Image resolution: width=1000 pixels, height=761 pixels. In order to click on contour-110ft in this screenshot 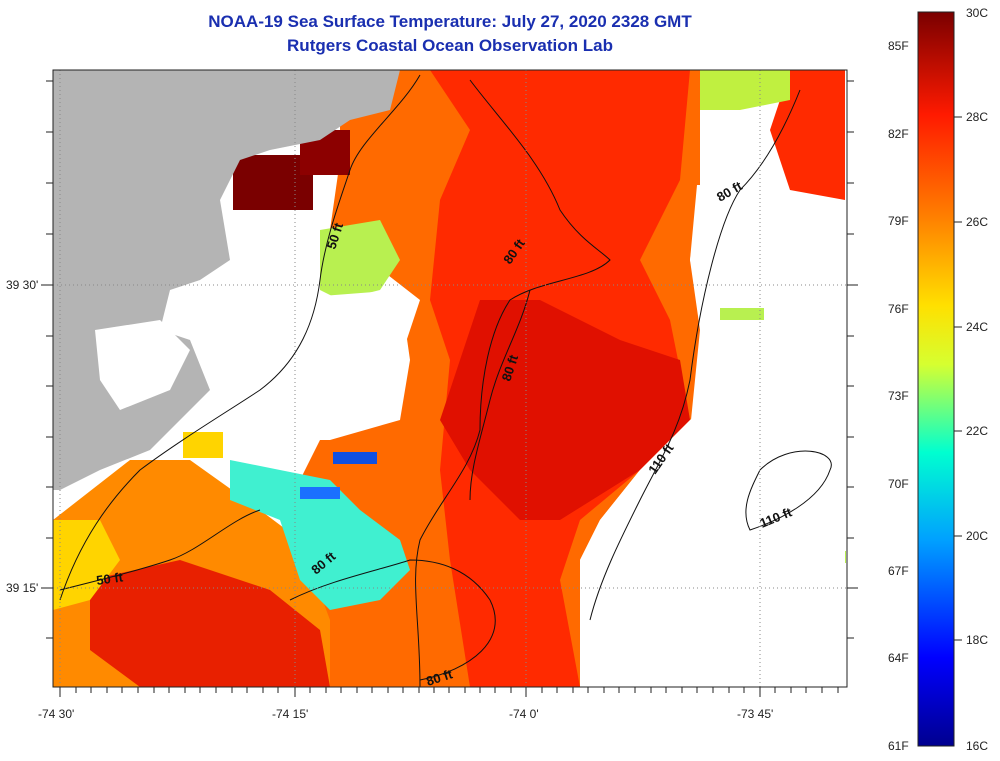, I will do `click(695, 355)`.